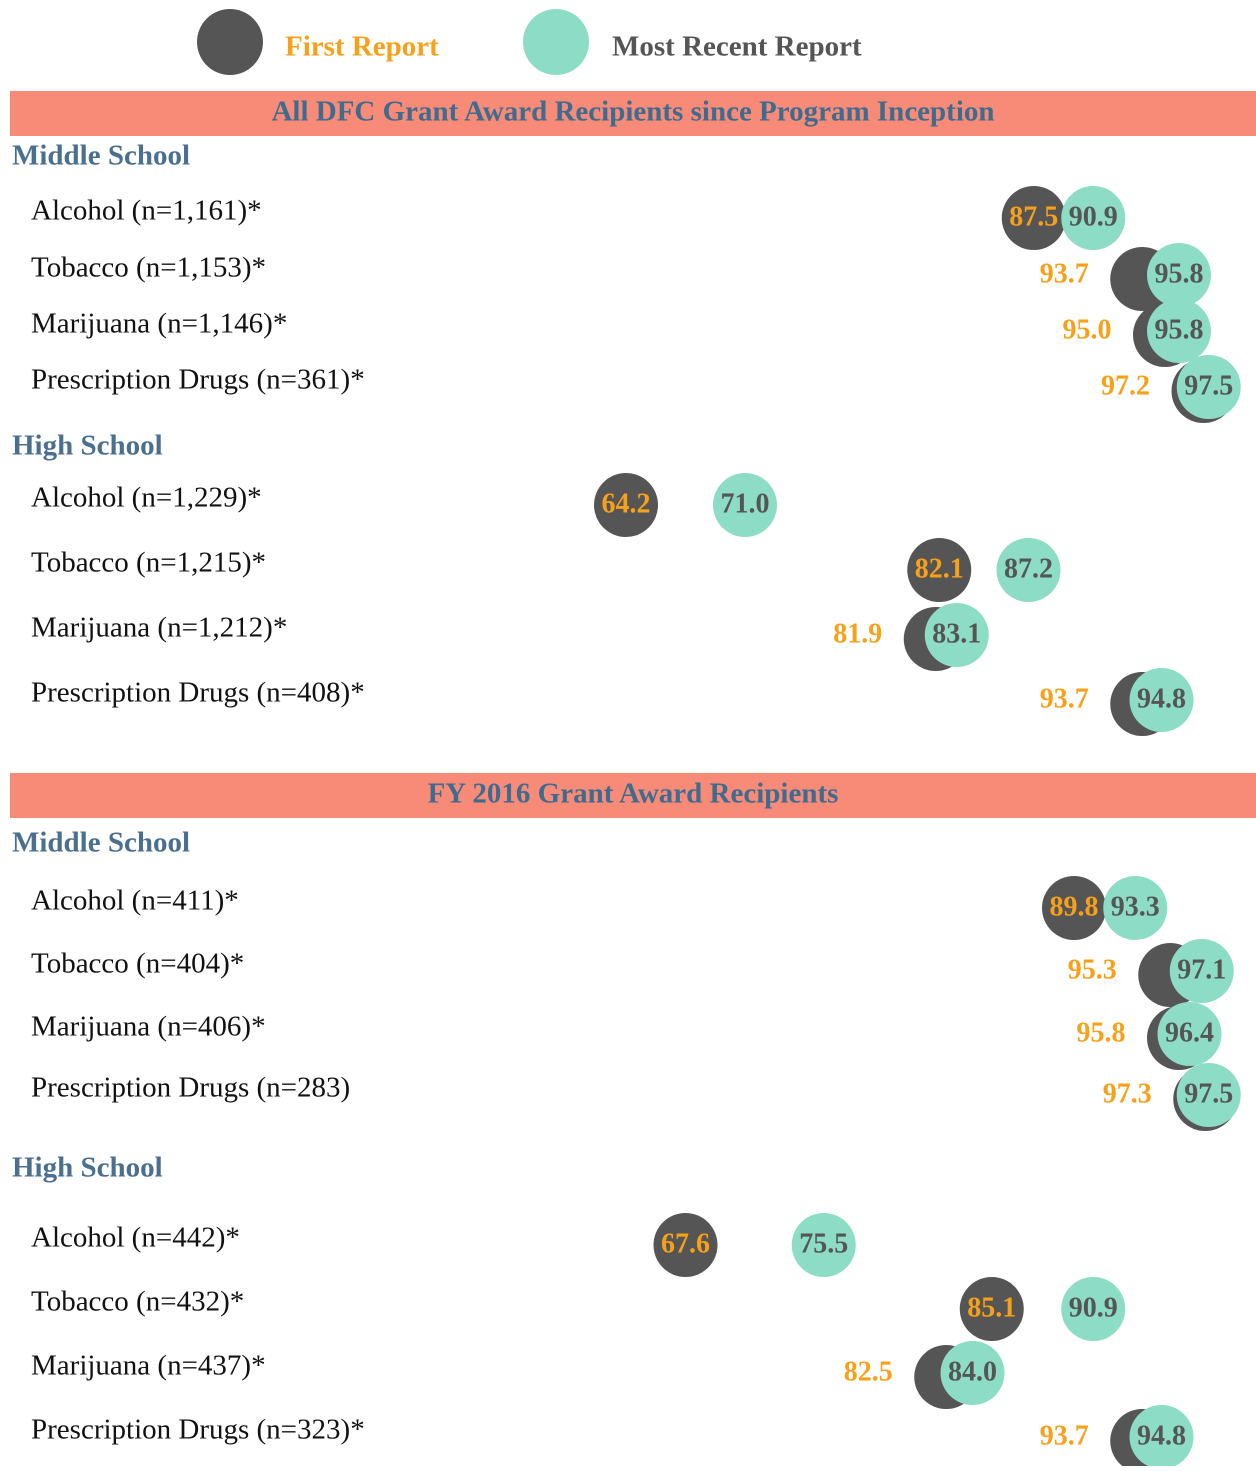  Describe the element at coordinates (159, 324) in the screenshot. I see `row-label: Marijuana (n=1,146)*` at that location.